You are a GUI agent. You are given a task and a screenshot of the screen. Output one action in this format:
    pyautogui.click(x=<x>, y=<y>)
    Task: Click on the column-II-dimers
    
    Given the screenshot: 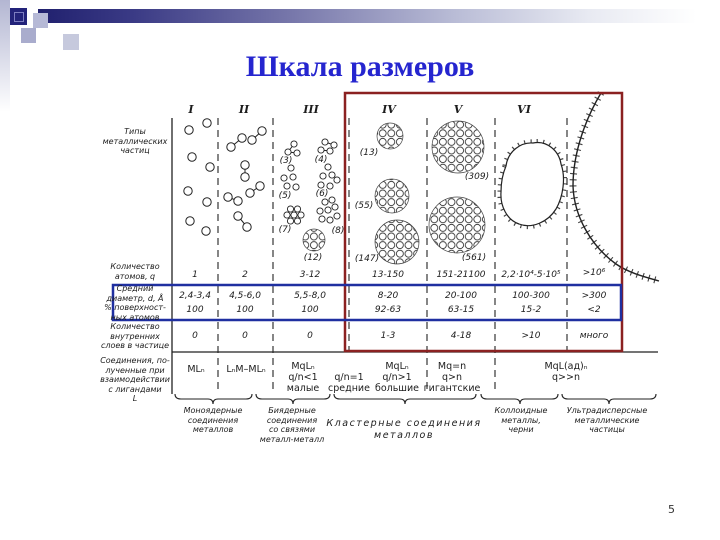 What is the action you would take?
    pyautogui.click(x=245, y=179)
    